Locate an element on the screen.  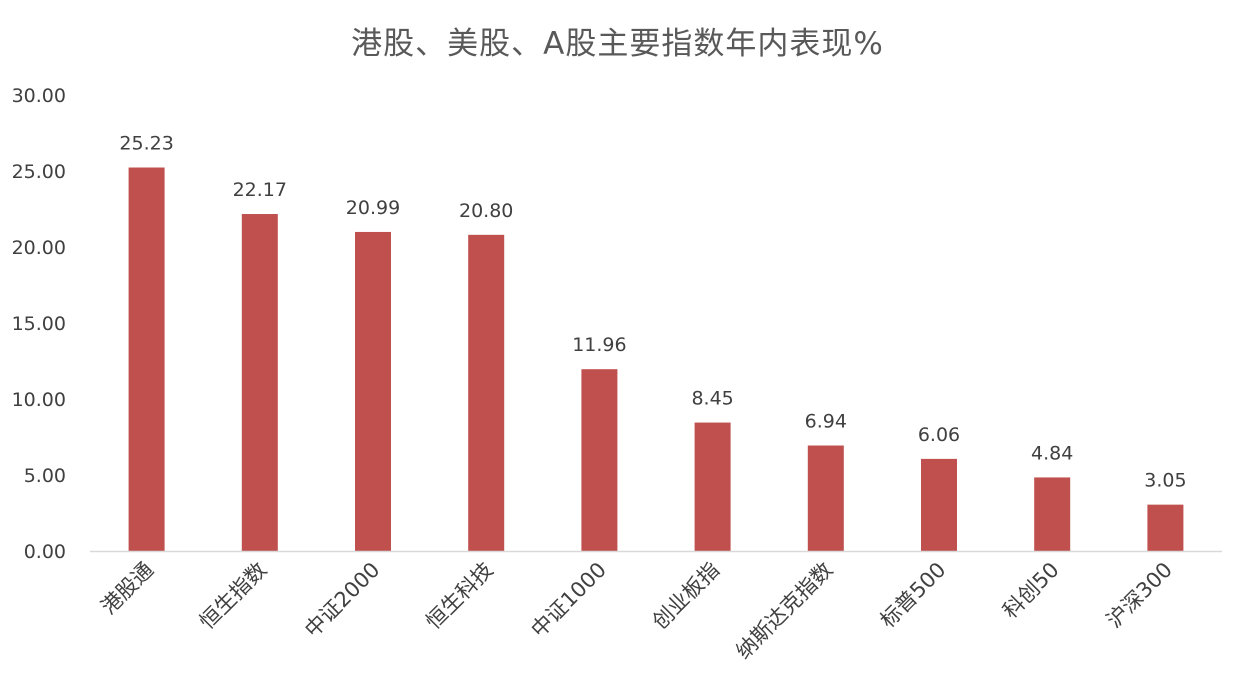
x-tick-label: 标普500 is located at coordinates (913, 595).